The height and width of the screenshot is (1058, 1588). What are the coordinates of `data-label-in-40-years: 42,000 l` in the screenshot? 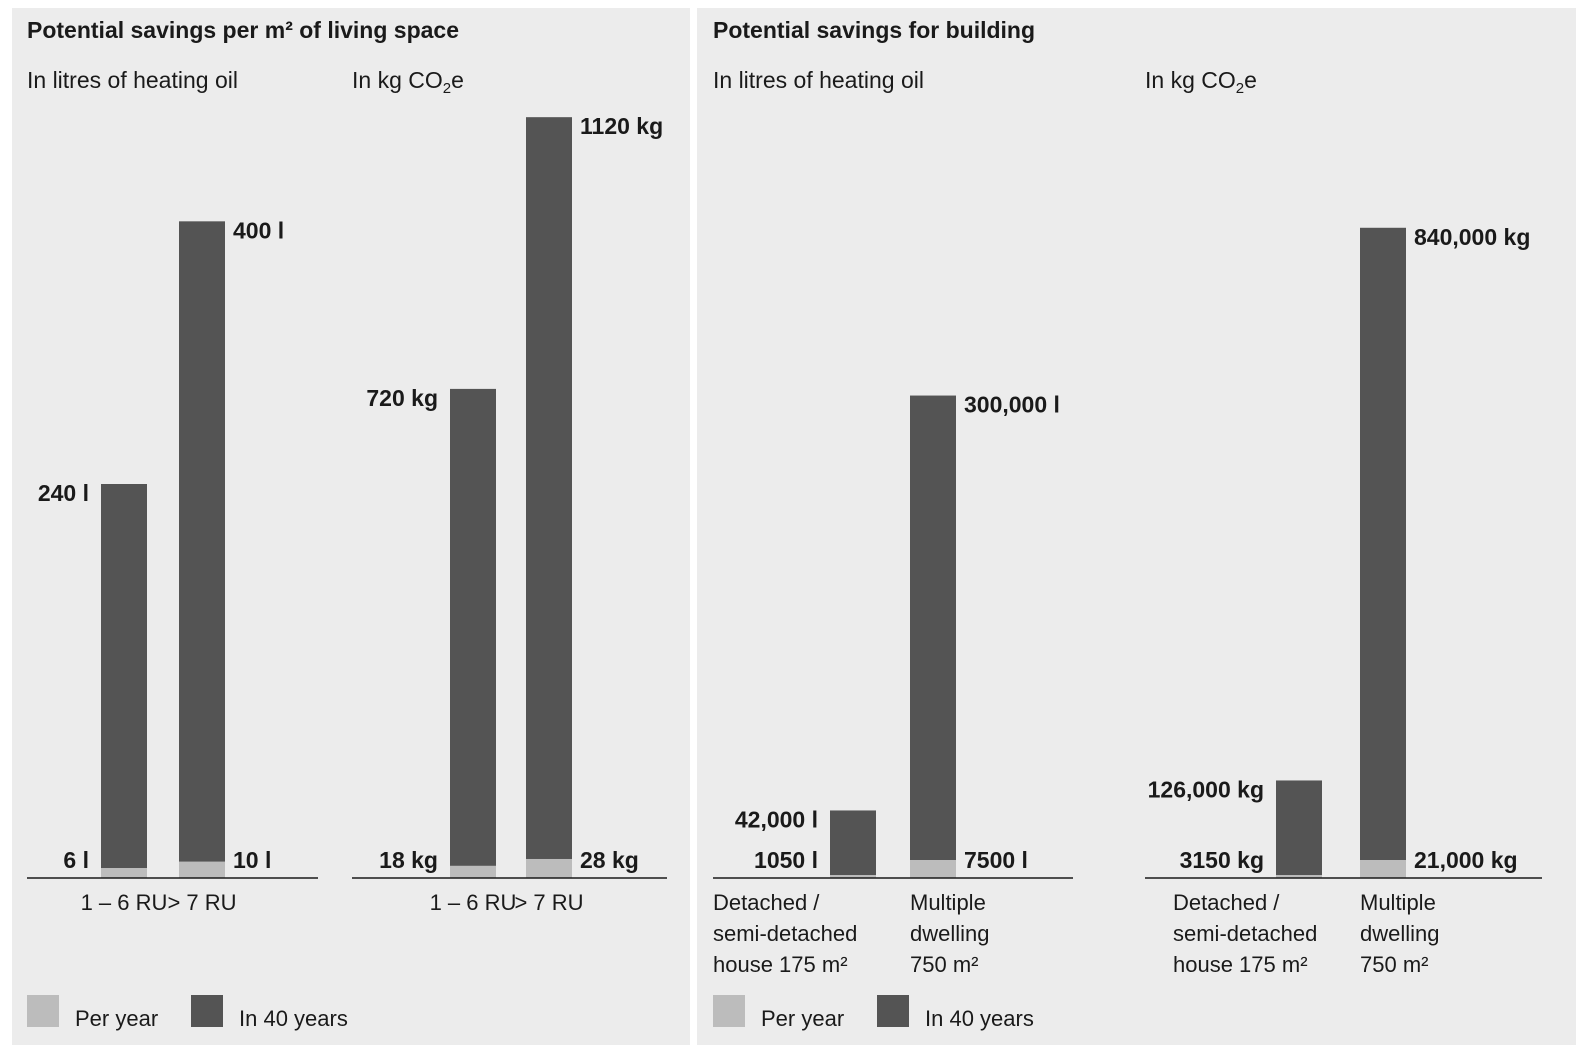 It's located at (776, 819).